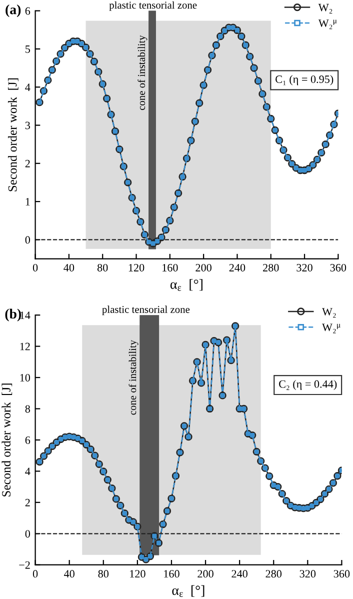  What do you see at coordinates (305, 80) in the screenshot?
I see `annotation: C₁ (η = 0.95)` at bounding box center [305, 80].